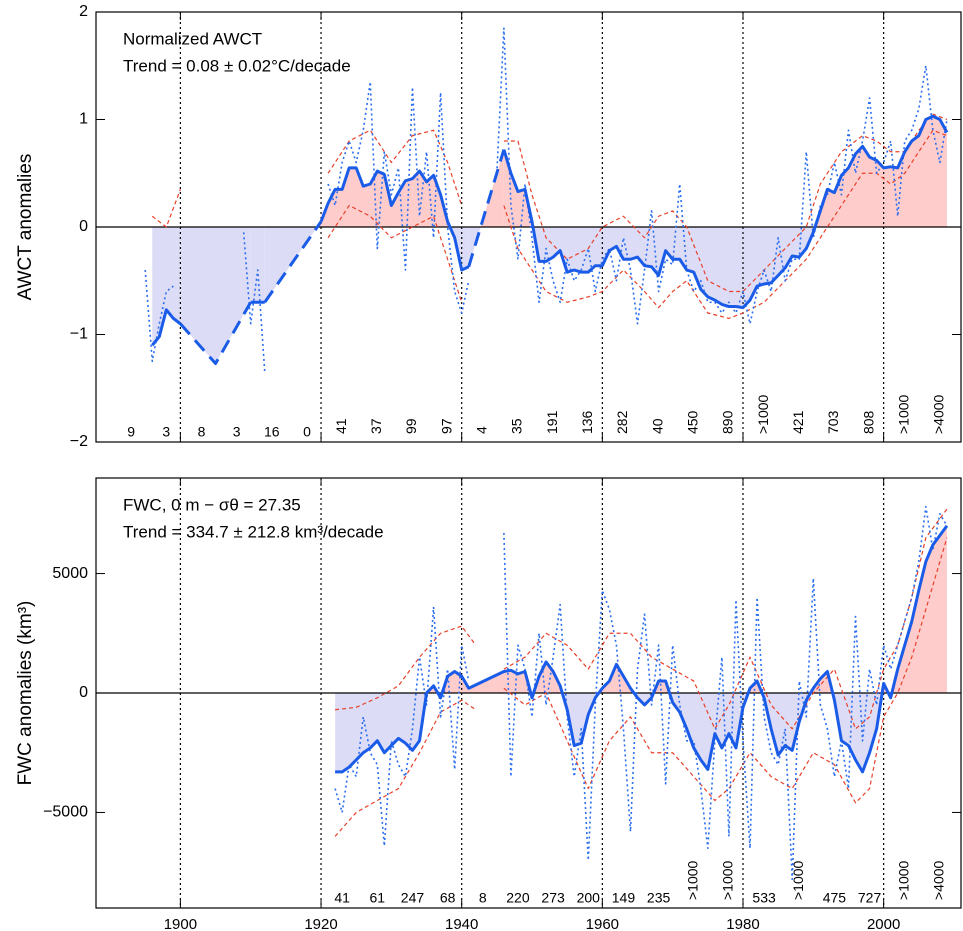 This screenshot has height=931, width=963. Describe the element at coordinates (657, 426) in the screenshot. I see `count-label: 40` at that location.